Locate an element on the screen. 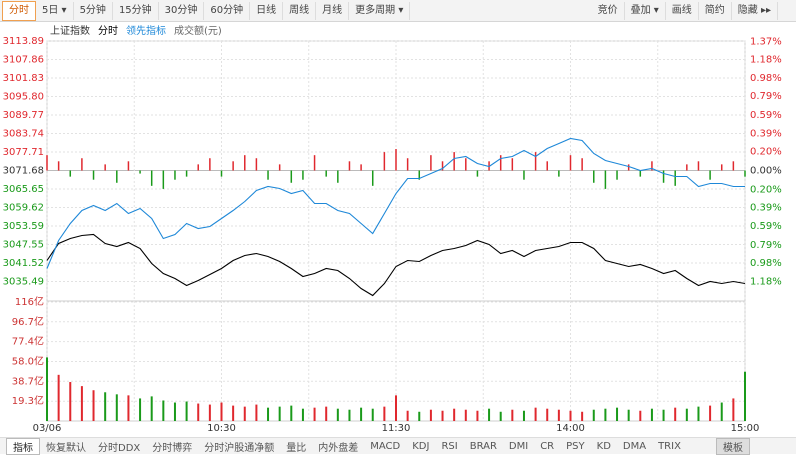  indicator-tab: 指标 is located at coordinates (23, 446).